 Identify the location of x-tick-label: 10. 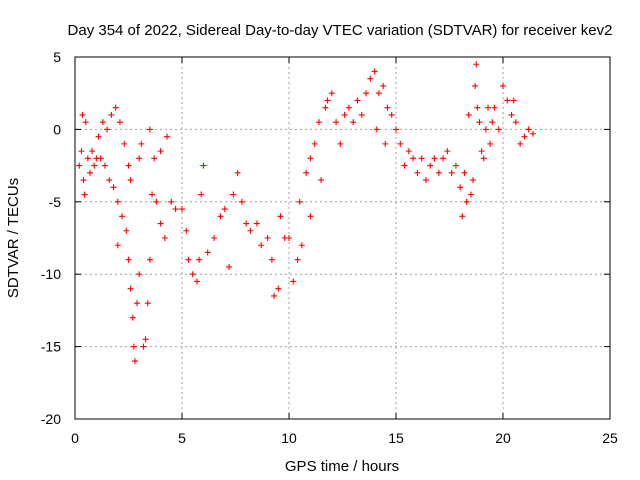
(289, 438).